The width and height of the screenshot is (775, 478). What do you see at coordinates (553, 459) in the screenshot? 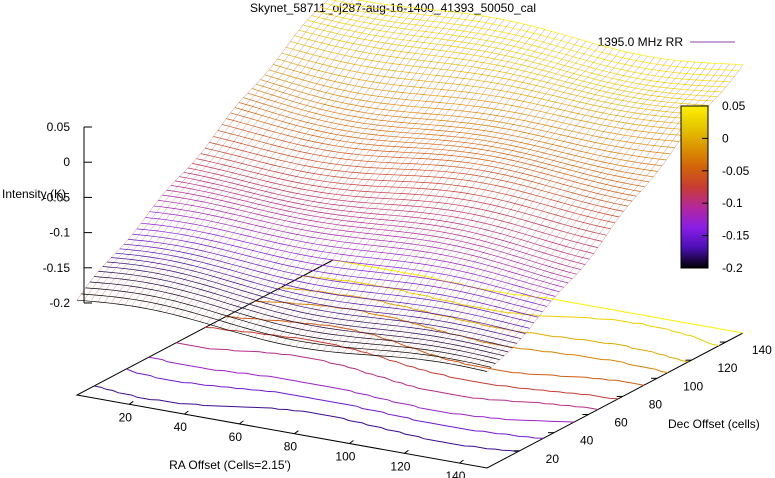
I see `y-tick-label: 20` at bounding box center [553, 459].